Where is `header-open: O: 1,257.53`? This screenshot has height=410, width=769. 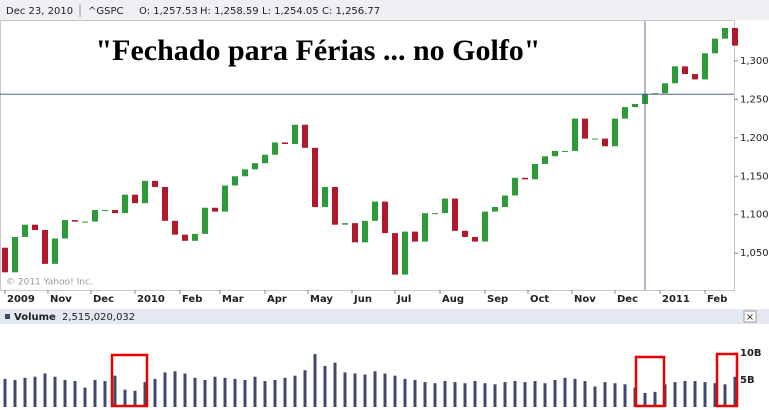
header-open: O: 1,257.53 is located at coordinates (168, 11).